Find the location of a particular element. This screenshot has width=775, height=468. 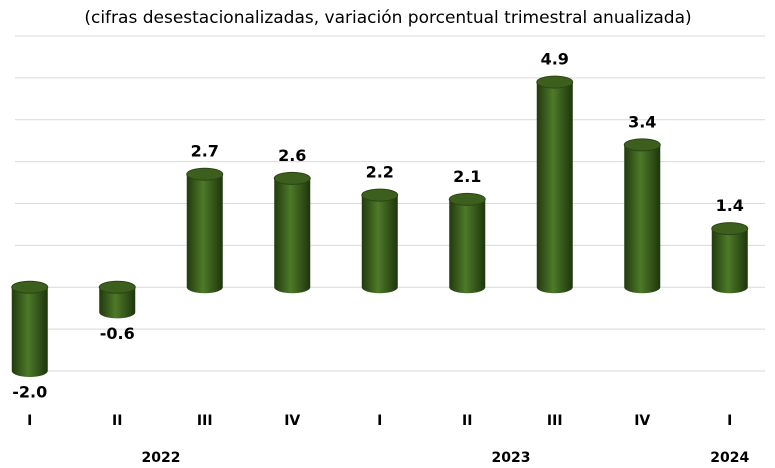

value-label: 3.4 is located at coordinates (642, 121).